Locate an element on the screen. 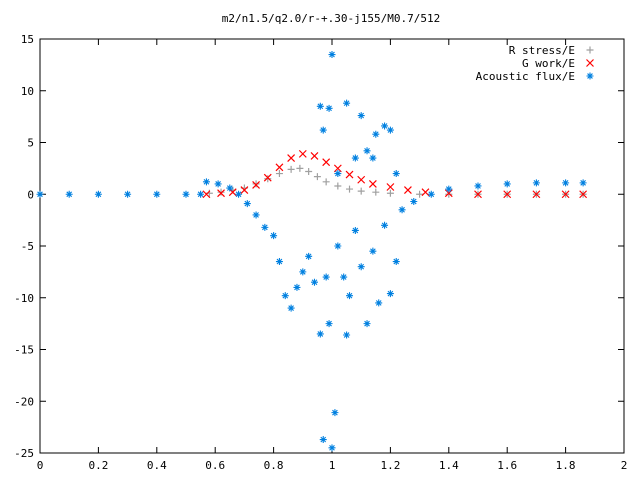  y-tick-label: -20 is located at coordinates (24, 401).